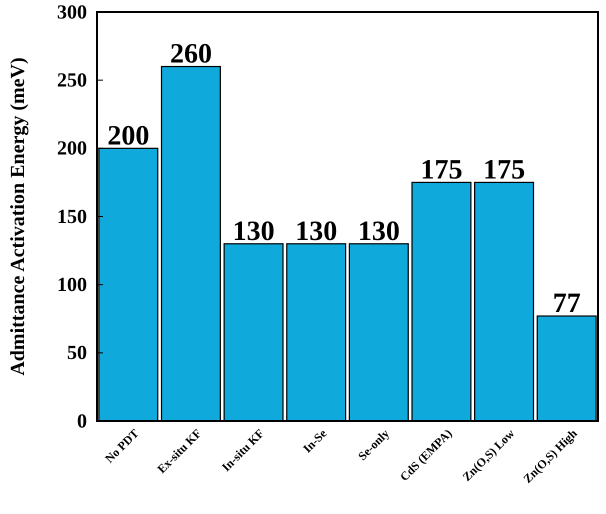  What do you see at coordinates (128, 136) in the screenshot?
I see `data-label: 200` at bounding box center [128, 136].